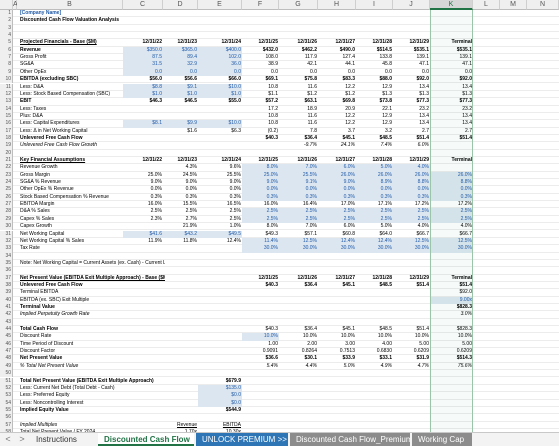  I want to click on row-label-cell: Terminal Value, so click(37, 307).